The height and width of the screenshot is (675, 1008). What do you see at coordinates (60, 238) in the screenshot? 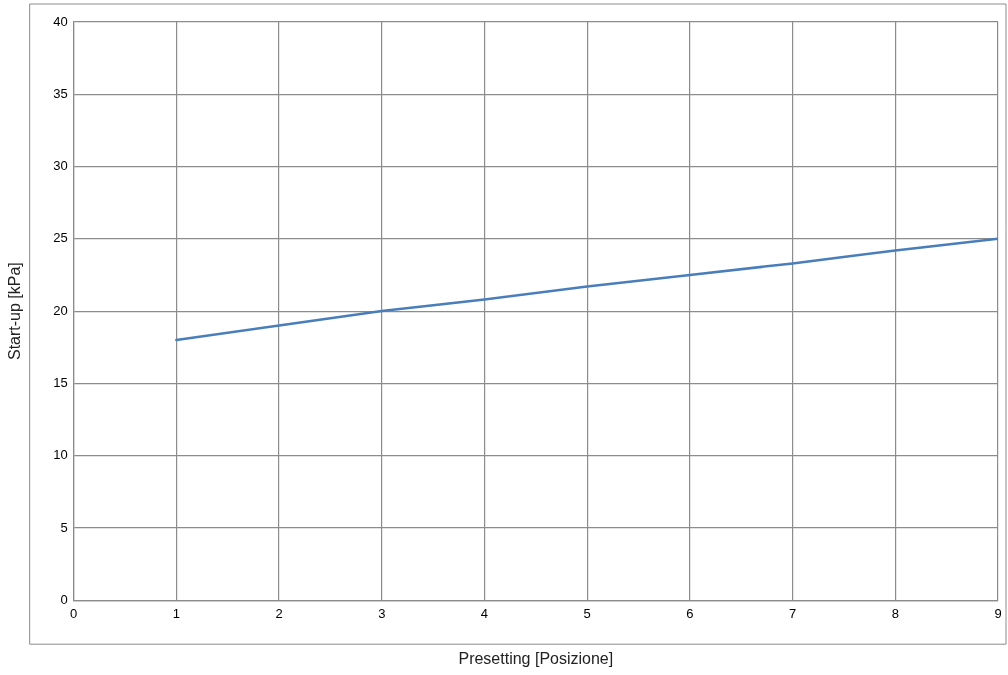
I see `y-tick-label: 25` at bounding box center [60, 238].